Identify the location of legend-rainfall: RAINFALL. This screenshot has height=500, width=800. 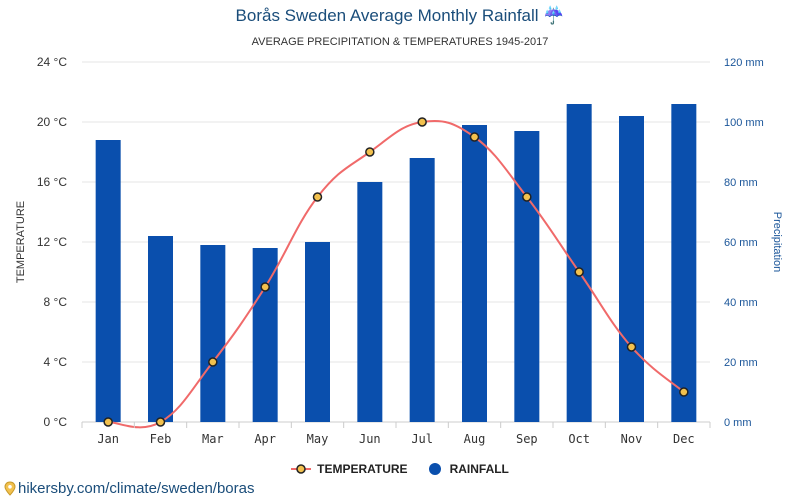
(468, 469).